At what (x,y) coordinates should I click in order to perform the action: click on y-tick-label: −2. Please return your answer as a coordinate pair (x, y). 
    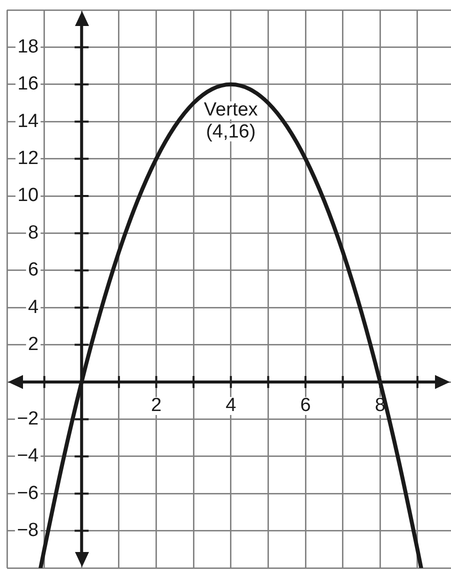
    Looking at the image, I should click on (27, 419).